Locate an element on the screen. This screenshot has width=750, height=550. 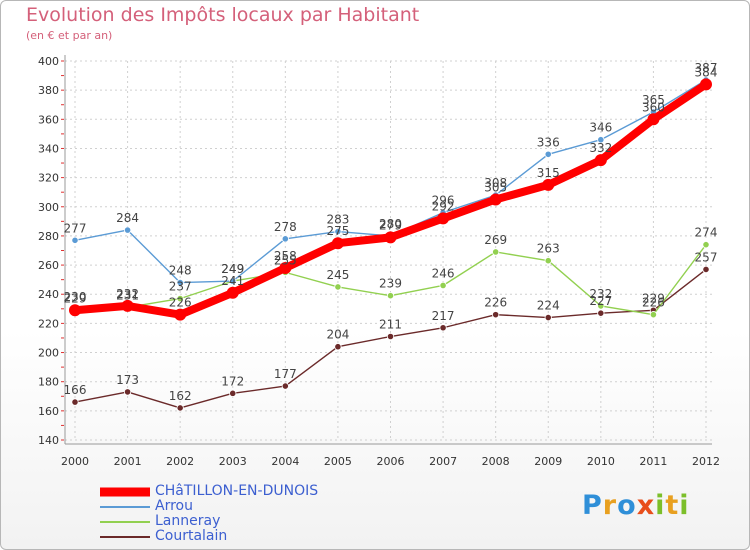
data-label-3: 227 is located at coordinates (600, 301).